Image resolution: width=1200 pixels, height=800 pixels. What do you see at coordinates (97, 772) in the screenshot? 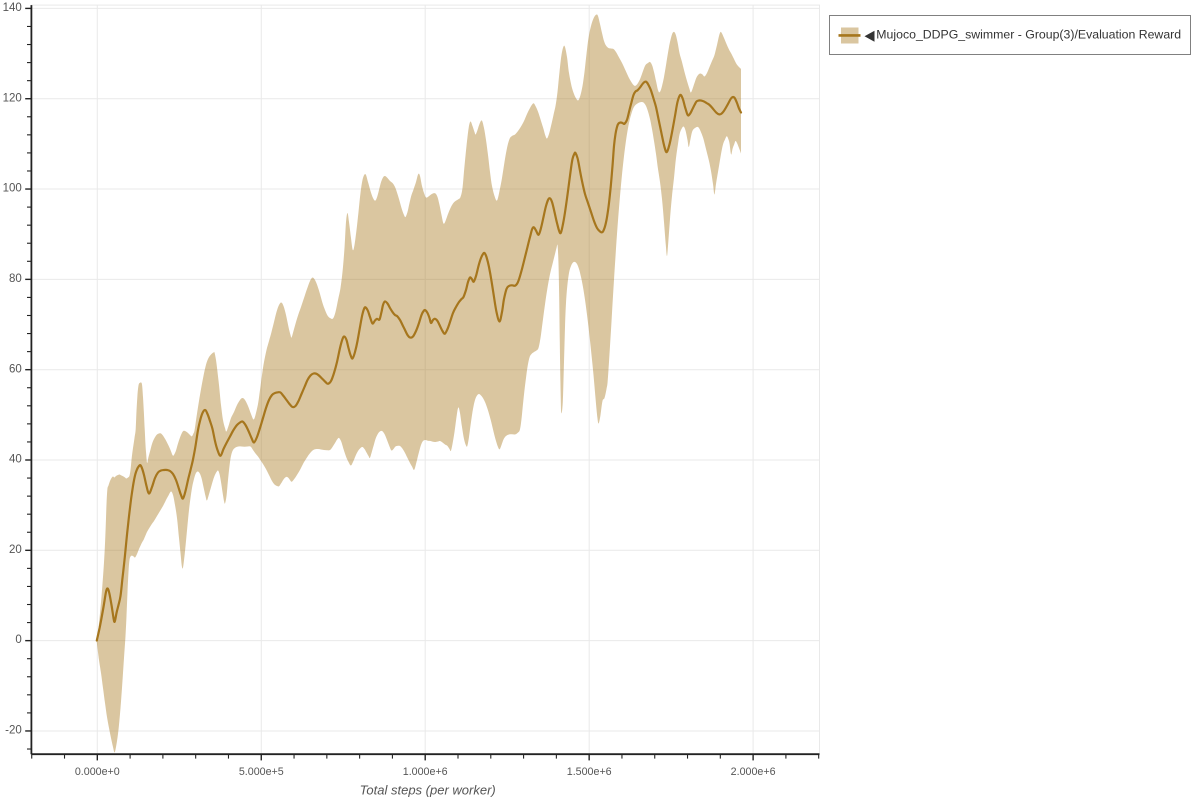
I see `svg-text: 0.000e+0` at bounding box center [97, 772].